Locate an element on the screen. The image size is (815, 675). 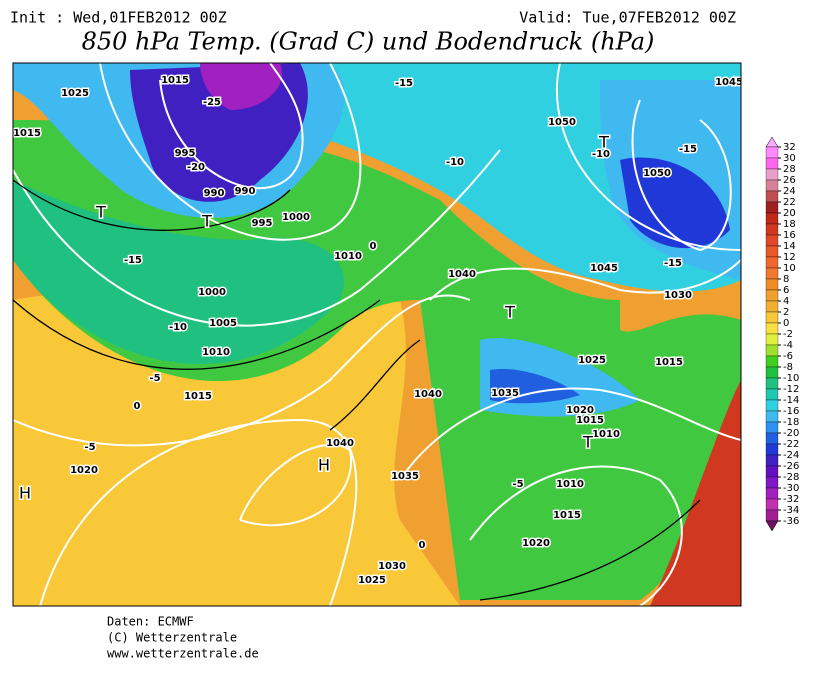
colorbar-label: 28 is located at coordinates (789, 169).